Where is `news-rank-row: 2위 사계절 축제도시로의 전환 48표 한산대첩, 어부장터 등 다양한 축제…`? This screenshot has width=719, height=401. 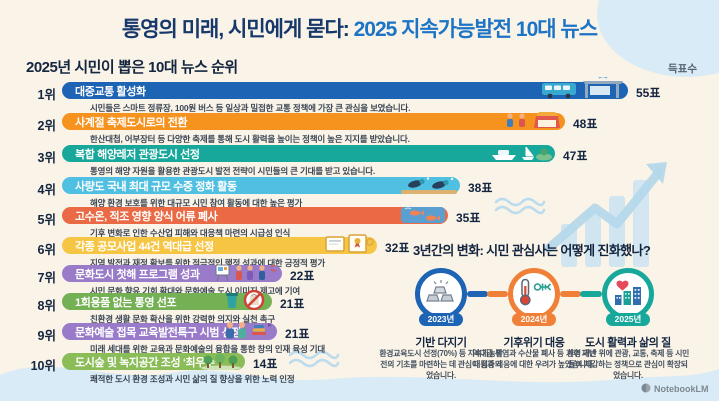
news-rank-row: 2위 사계절 축제도시로의 전환 48표 한산대첩, 어부장터 등 다양한 축제… is located at coordinates (359, 131).